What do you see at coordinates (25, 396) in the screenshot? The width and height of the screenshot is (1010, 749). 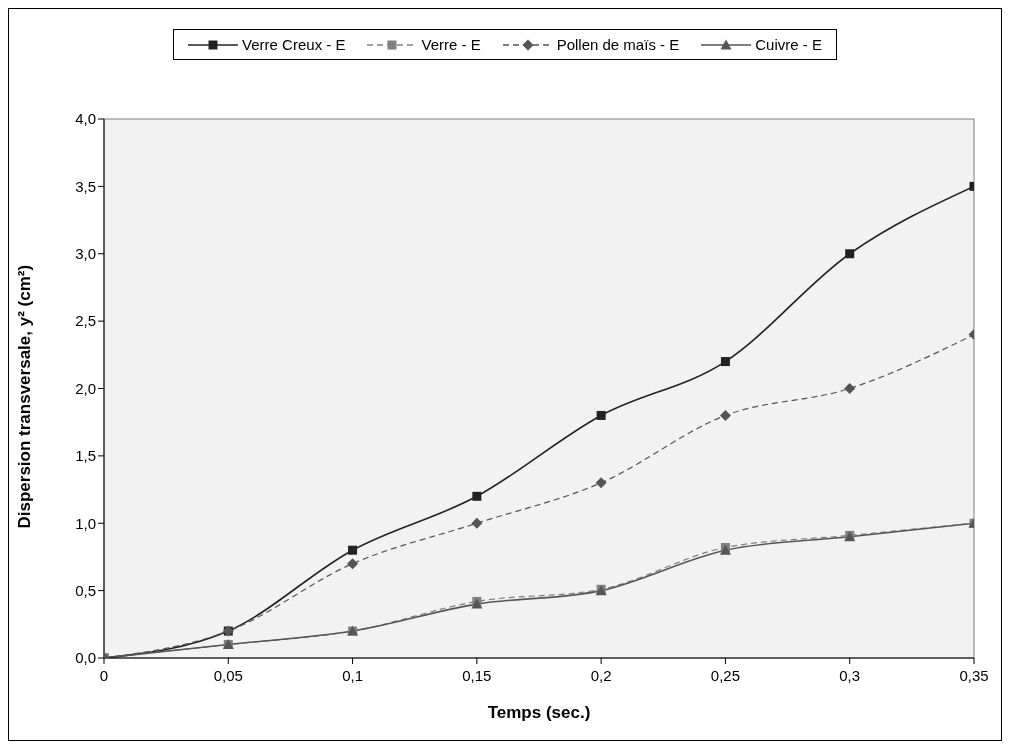 I see `y-axis-title: Dispersion transversale, y² (cm²)` at bounding box center [25, 396].